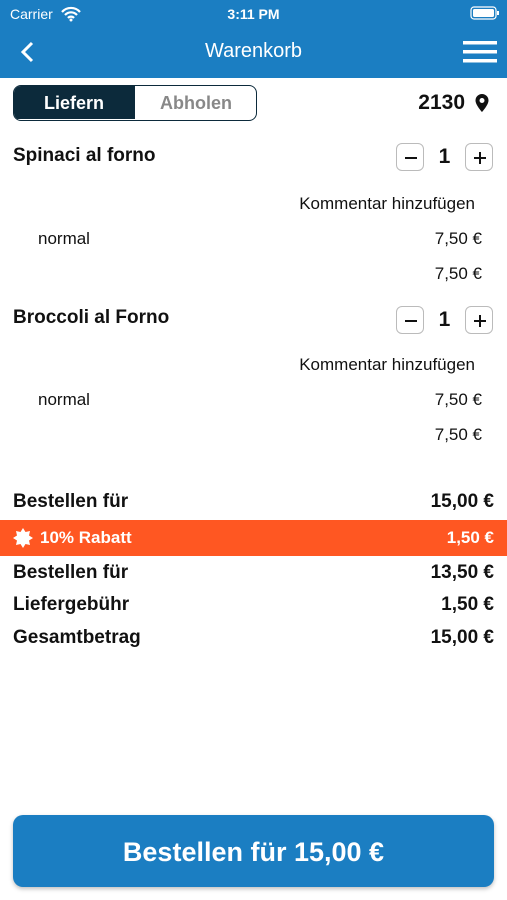  What do you see at coordinates (28, 52) in the screenshot?
I see `back-button` at bounding box center [28, 52].